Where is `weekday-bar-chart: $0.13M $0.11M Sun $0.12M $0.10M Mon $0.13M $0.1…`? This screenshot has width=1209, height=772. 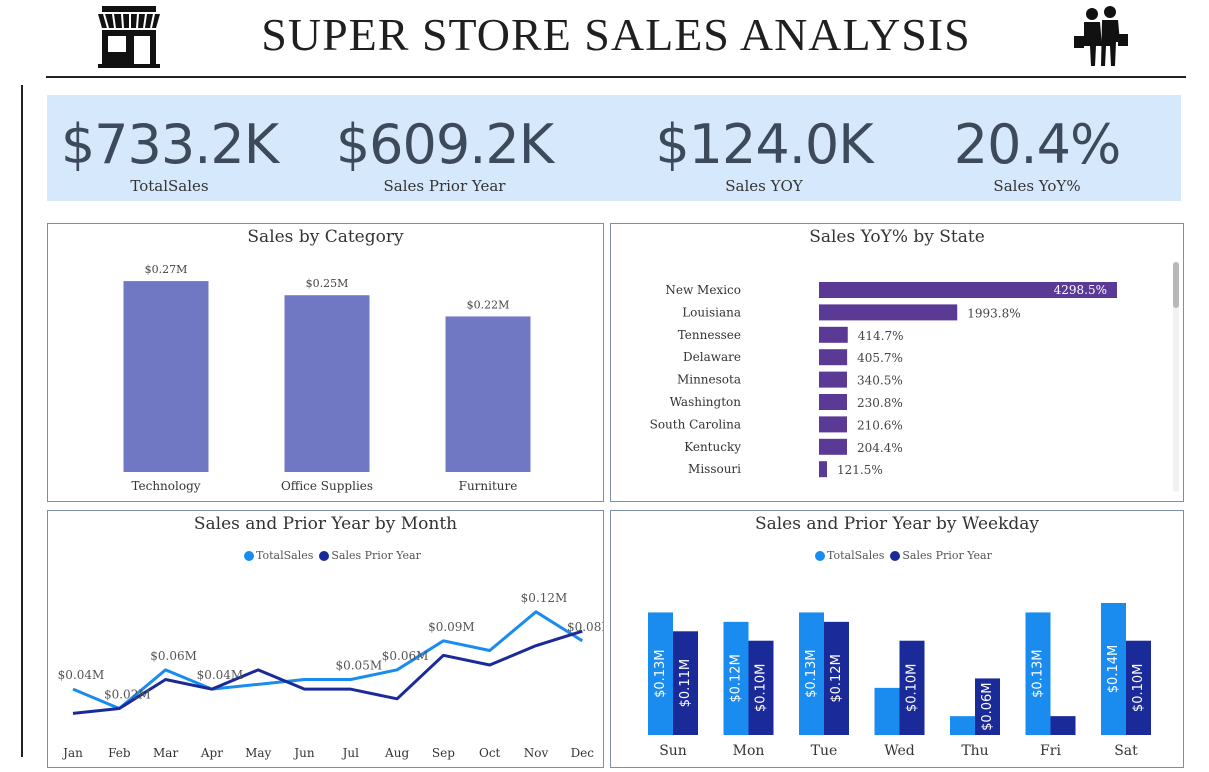
weekday-bar-chart: $0.13M $0.11M Sun $0.12M $0.10M Mon $0.13M $0.1… is located at coordinates (899, 681).